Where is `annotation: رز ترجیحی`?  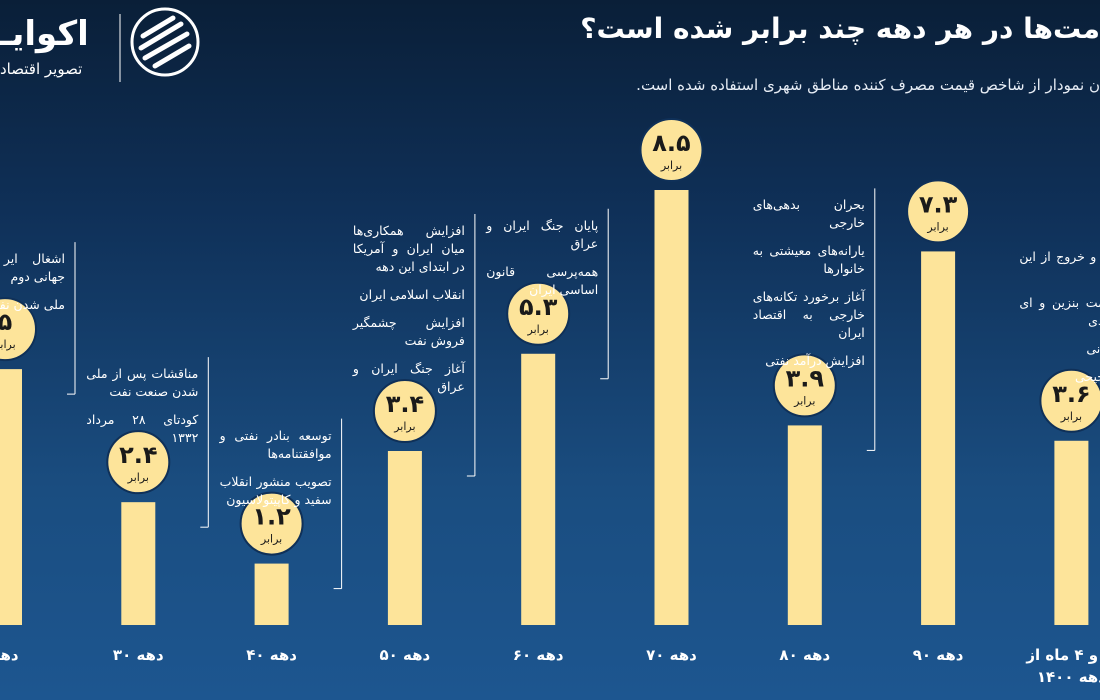 annotation: رز ترجیحی is located at coordinates (1087, 376).